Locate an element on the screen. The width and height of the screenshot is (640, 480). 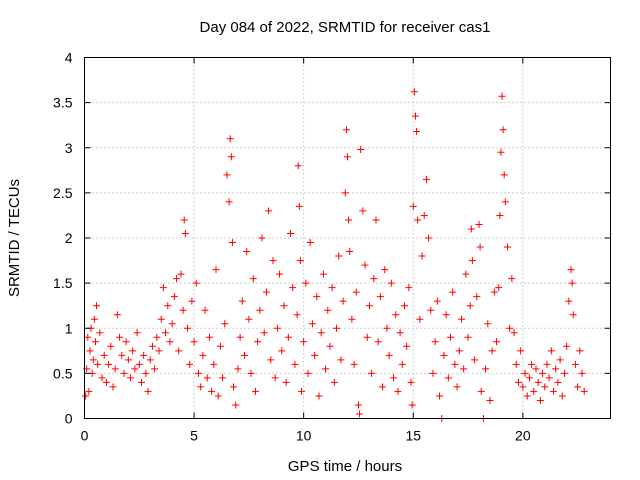
y-tick-label: 3.5 is located at coordinates (63, 103).